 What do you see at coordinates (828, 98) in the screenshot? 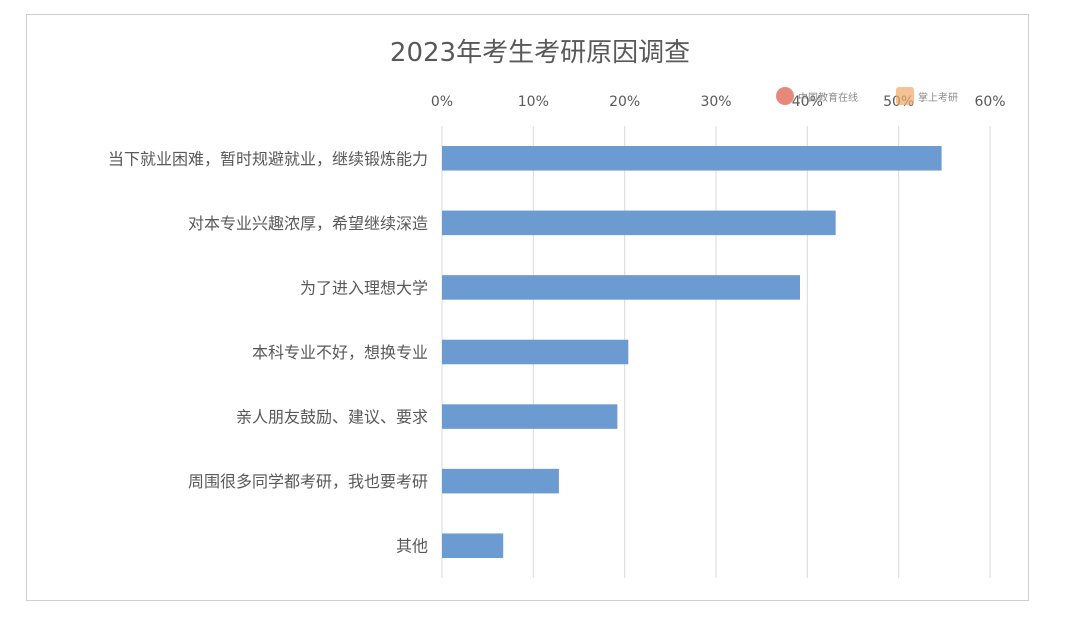
I see `watermark-text-left: 中国教育在线` at bounding box center [828, 98].